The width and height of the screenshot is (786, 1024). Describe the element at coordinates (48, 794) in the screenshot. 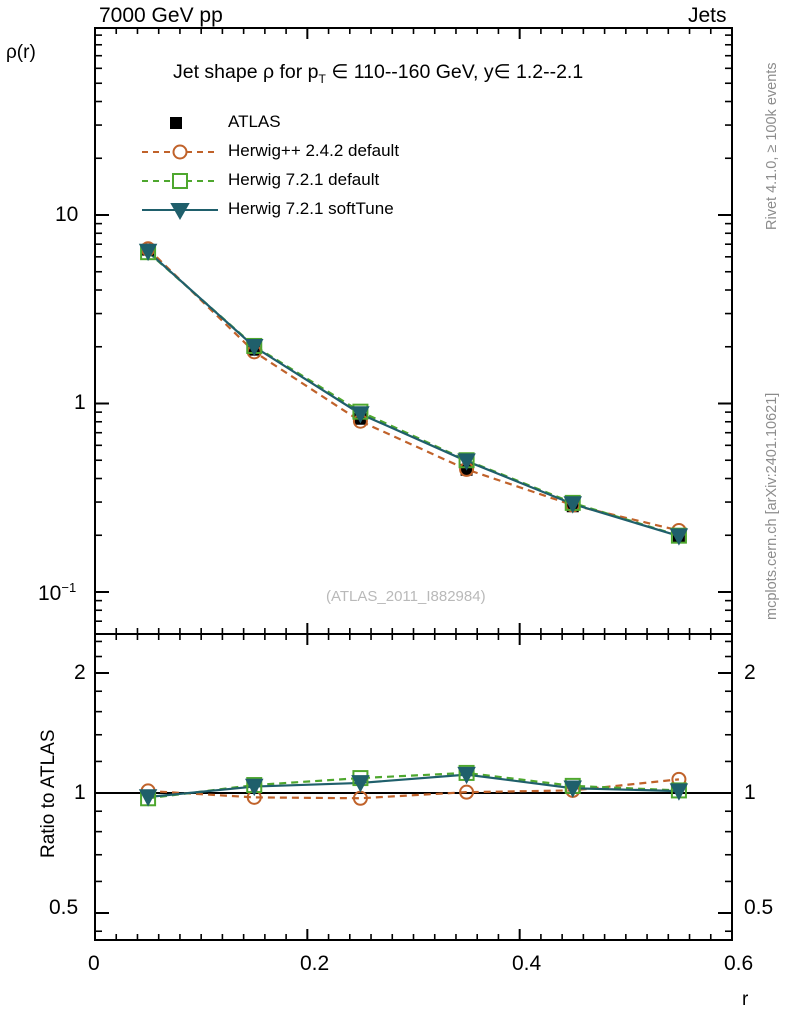

I see `ratio-y-axis-label: Ratio to ATLAS` at that location.